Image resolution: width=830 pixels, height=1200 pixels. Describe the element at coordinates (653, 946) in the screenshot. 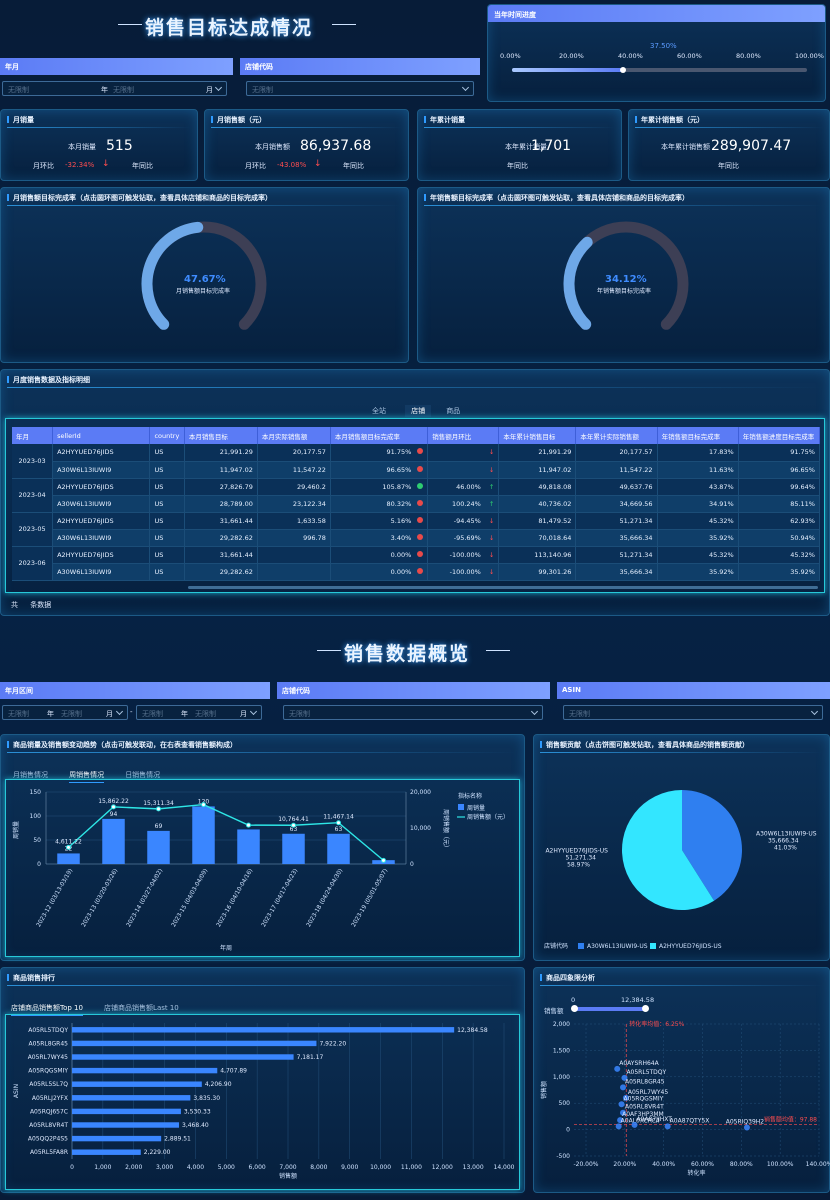

I see `legend-swatch` at that location.